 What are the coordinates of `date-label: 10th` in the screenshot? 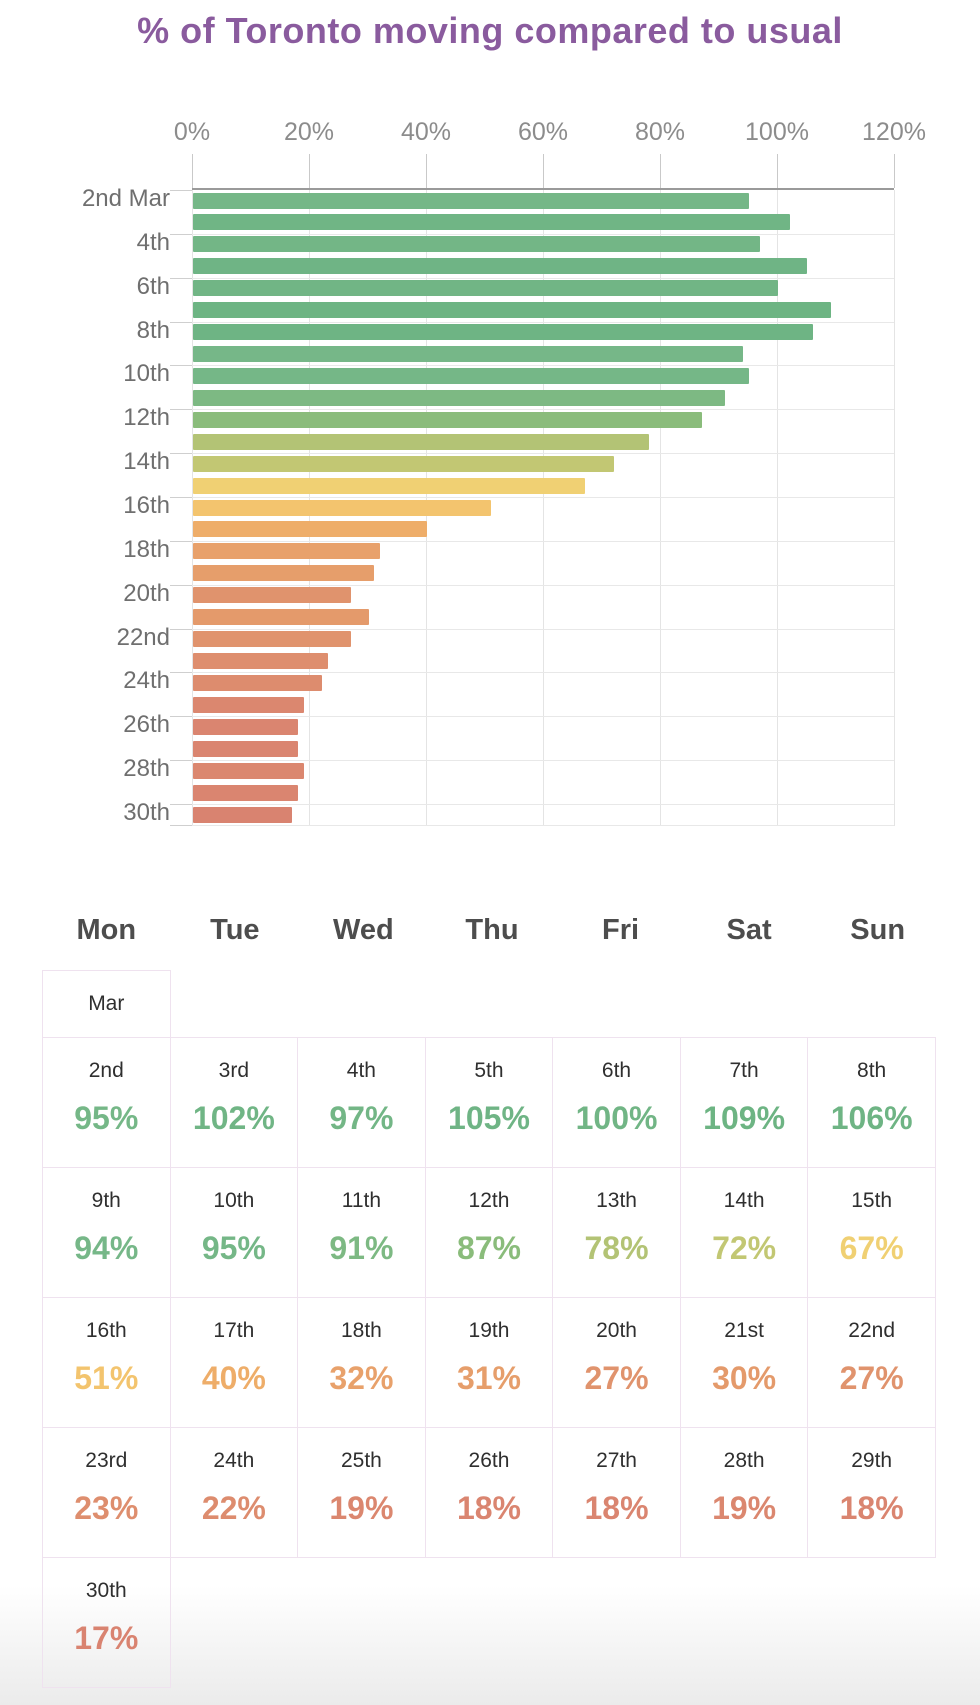 It's located at (234, 1200).